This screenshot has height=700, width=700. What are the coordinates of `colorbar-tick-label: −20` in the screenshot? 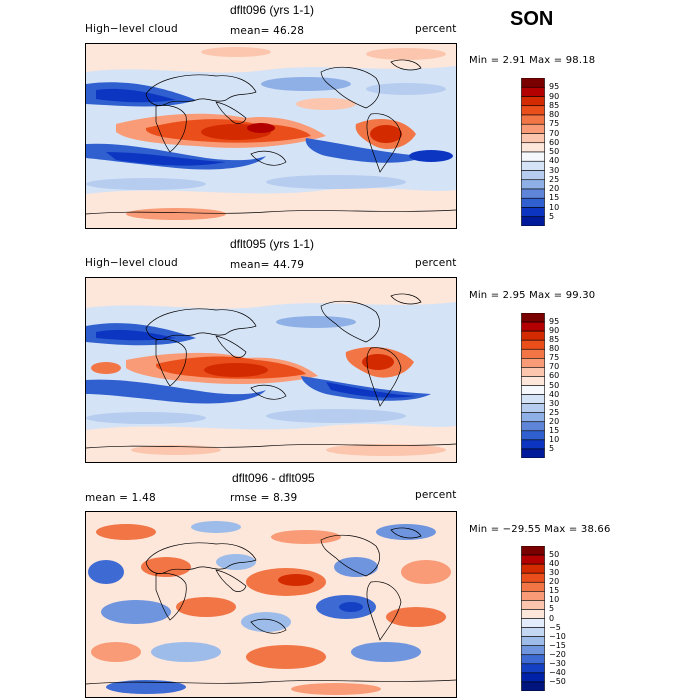 It's located at (557, 654).